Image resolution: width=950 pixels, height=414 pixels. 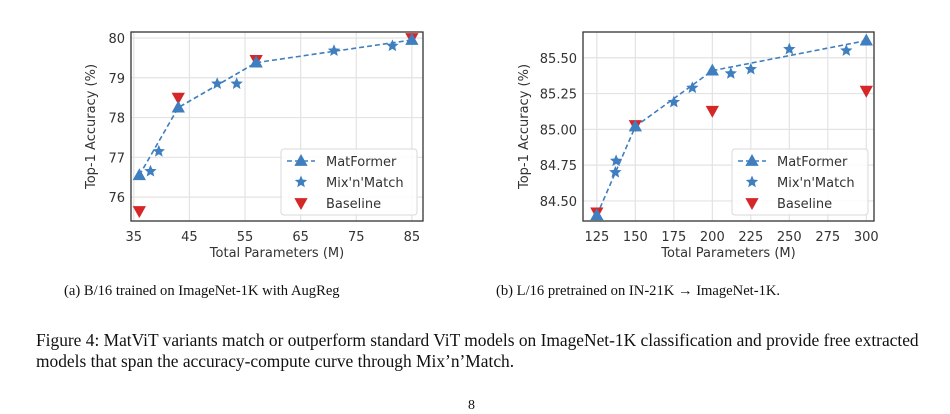 I want to click on chart-a-x-axis-label: Total Parameters (M), so click(x=276, y=253).